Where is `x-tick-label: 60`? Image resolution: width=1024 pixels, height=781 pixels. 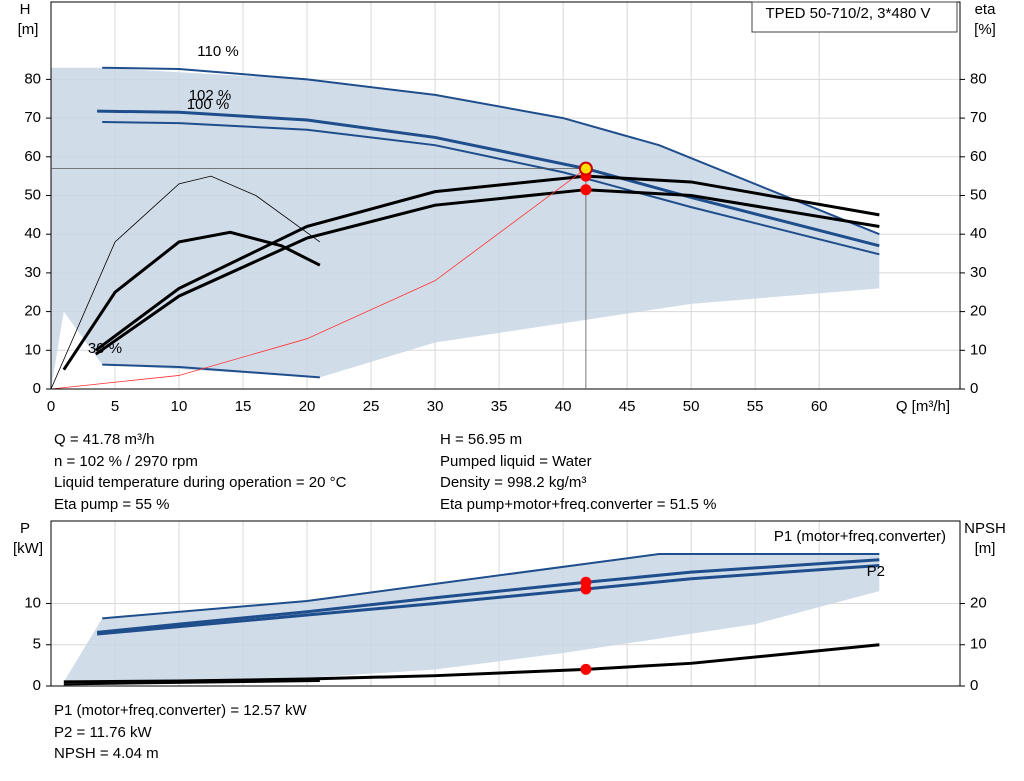 x-tick-label: 60 is located at coordinates (819, 406).